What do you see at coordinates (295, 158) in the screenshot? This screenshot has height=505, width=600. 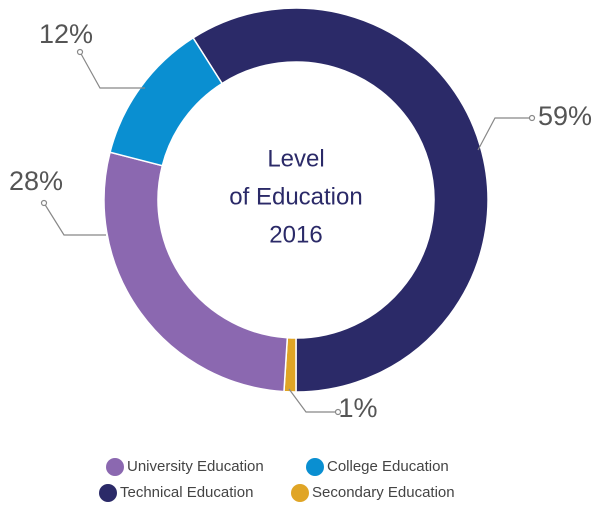 I see `center-title: Level` at bounding box center [295, 158].